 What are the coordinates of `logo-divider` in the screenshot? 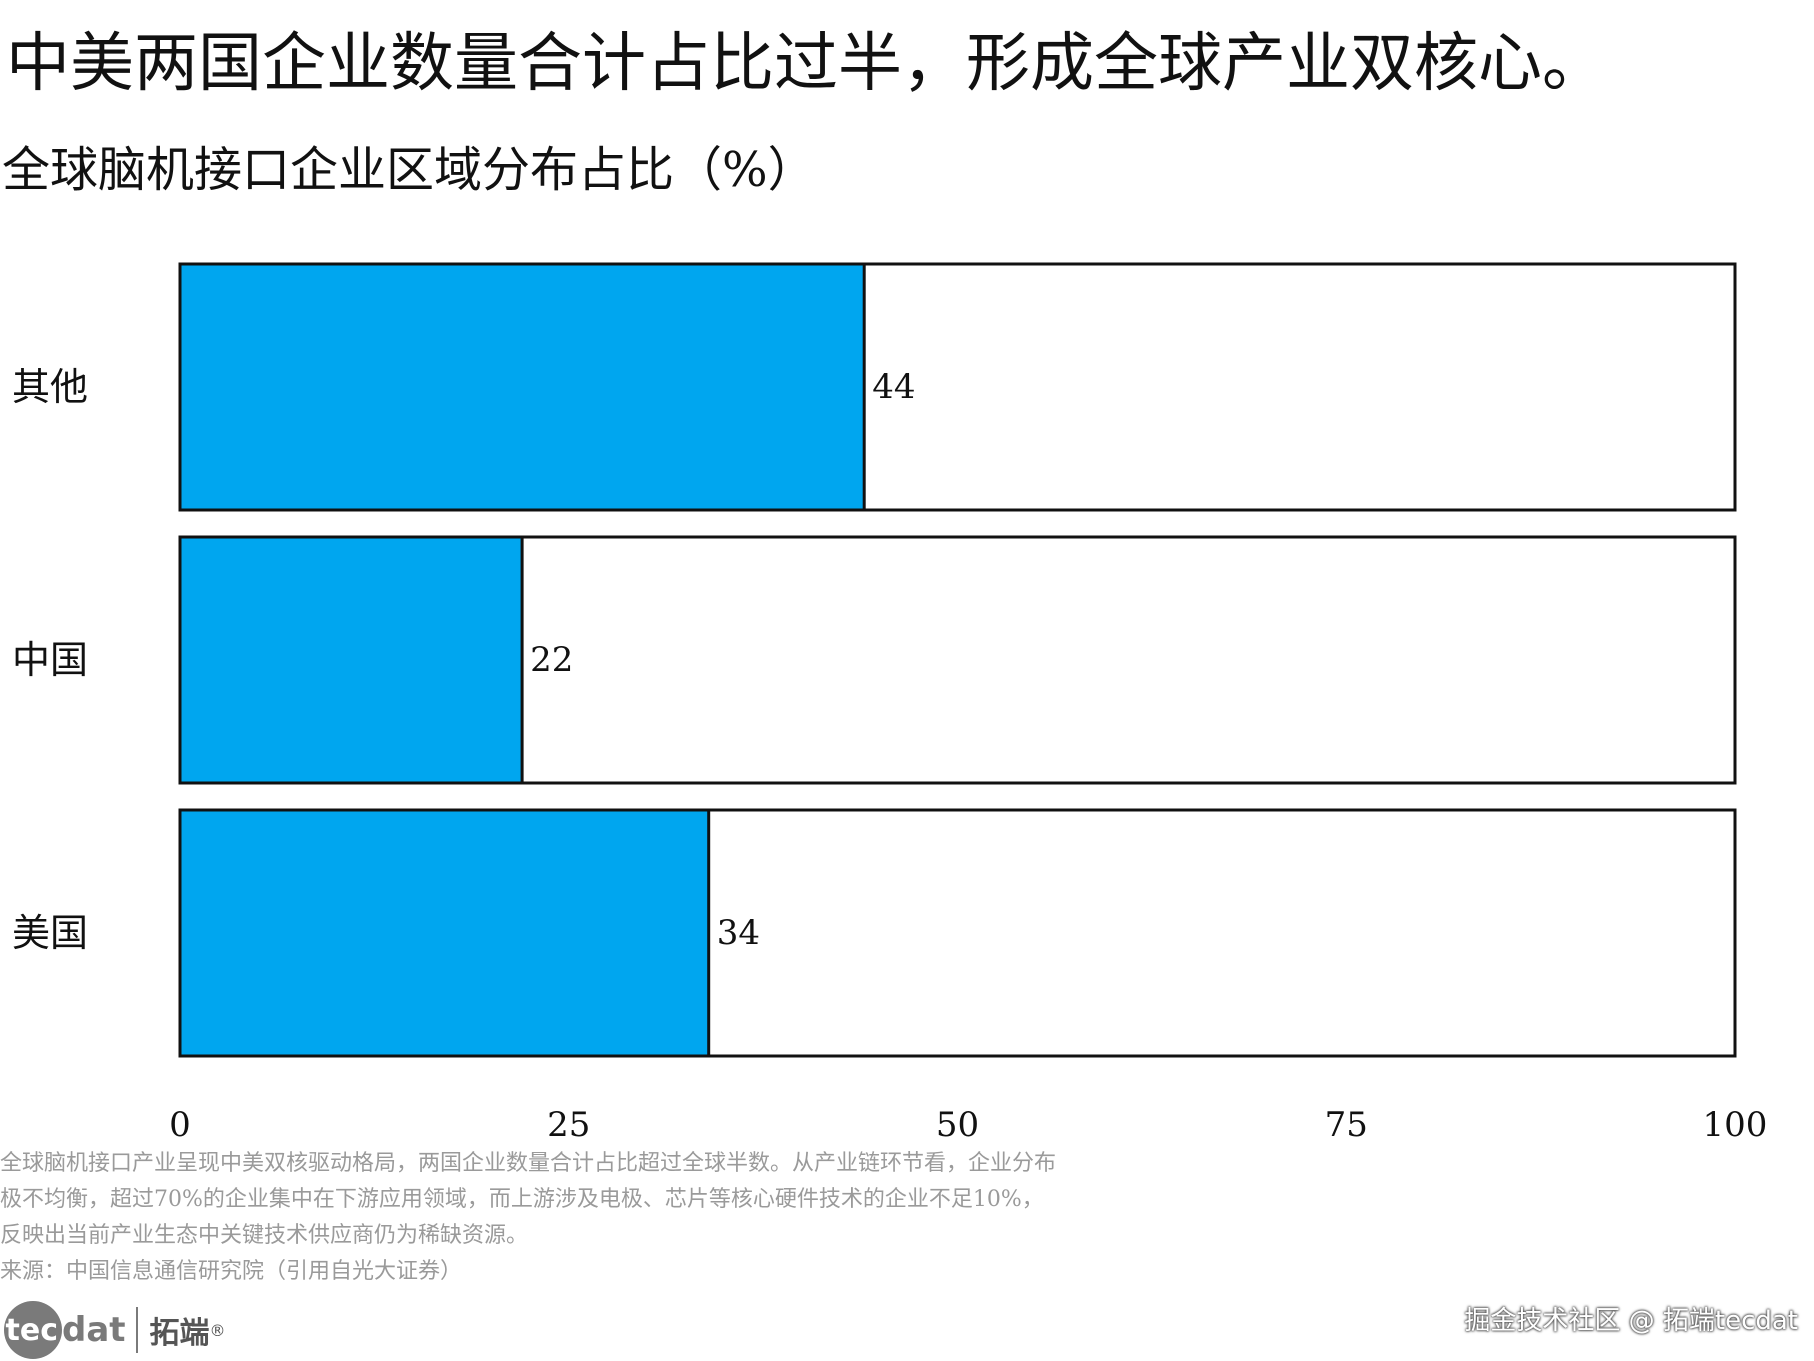 It's located at (137, 1330).